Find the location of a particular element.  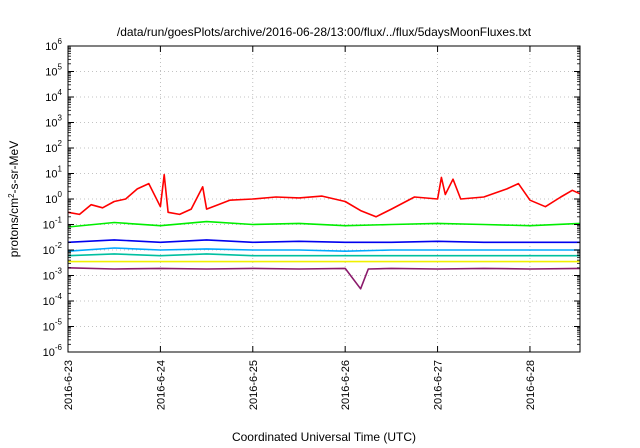

y-tick-label: 10⁻⁴ is located at coordinates (53, 300).